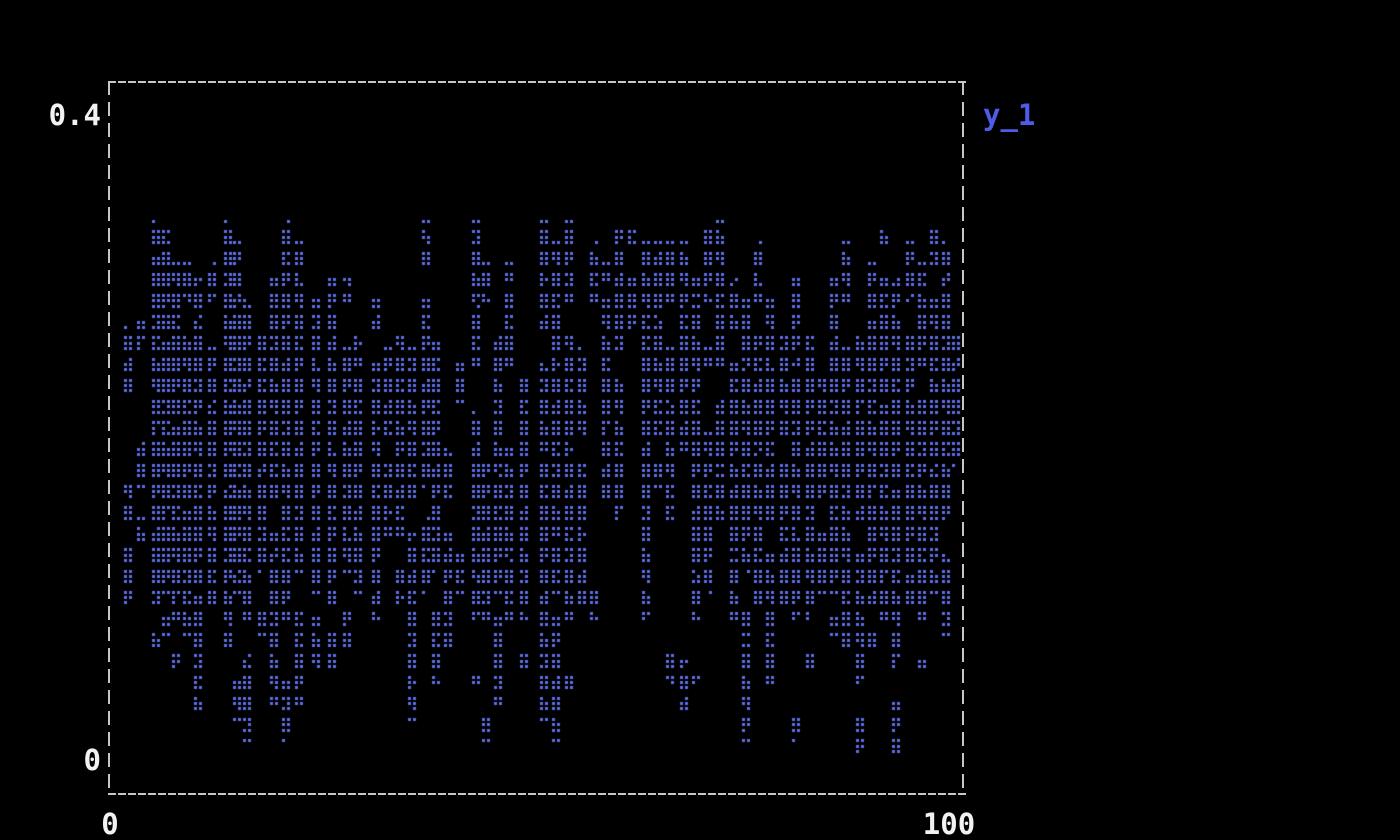 The height and width of the screenshot is (840, 1400). Describe the element at coordinates (949, 823) in the screenshot. I see `x-axis-max-tick-label: 100` at that location.